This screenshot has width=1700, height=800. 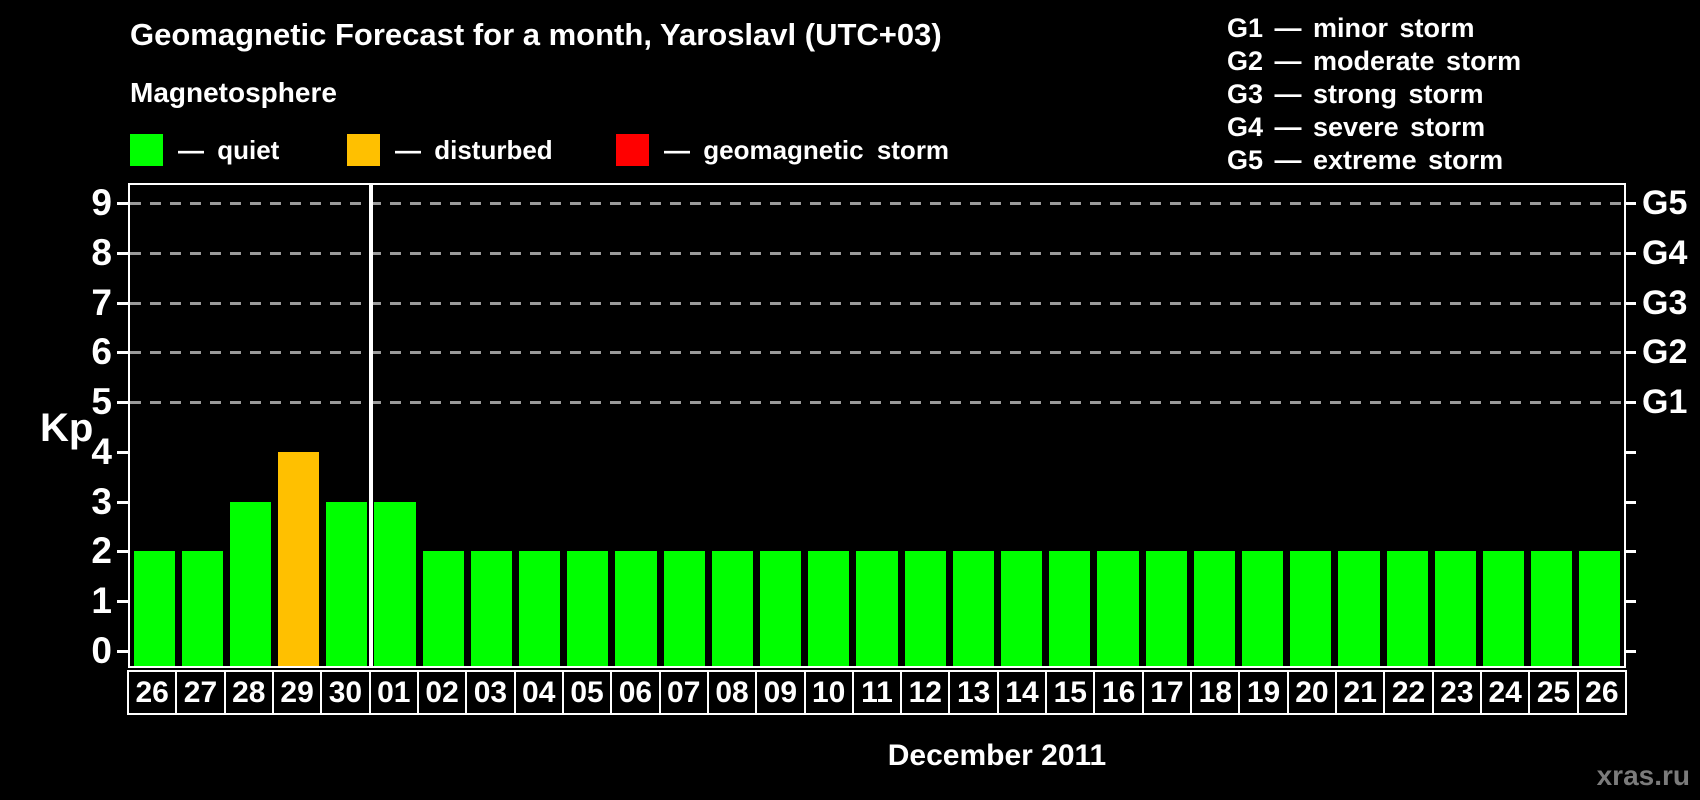 I want to click on day-label-28: 24, so click(x=1505, y=692).